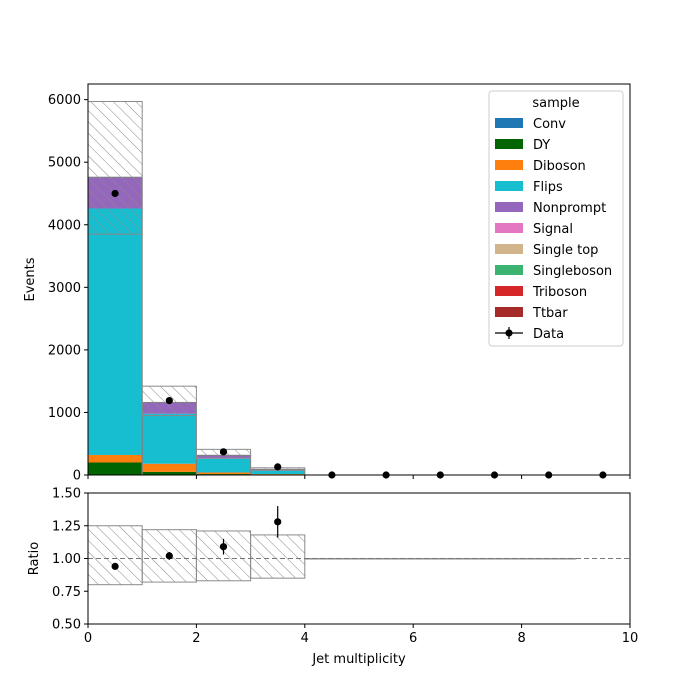  Describe the element at coordinates (541, 145) in the screenshot. I see `legend-label-dy: DY` at that location.